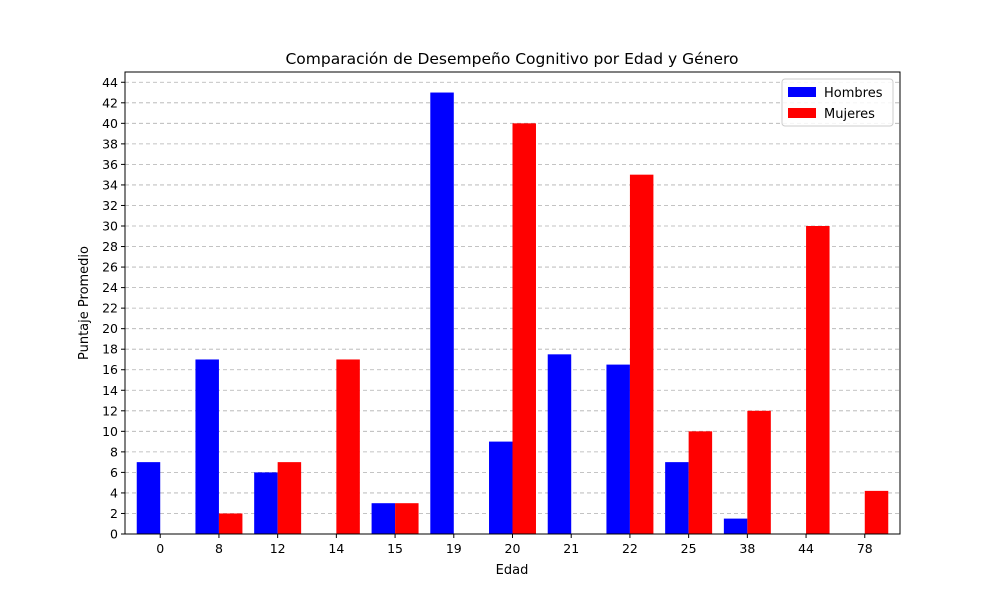  What do you see at coordinates (160, 548) in the screenshot?
I see `x-tick-label: 0` at bounding box center [160, 548].